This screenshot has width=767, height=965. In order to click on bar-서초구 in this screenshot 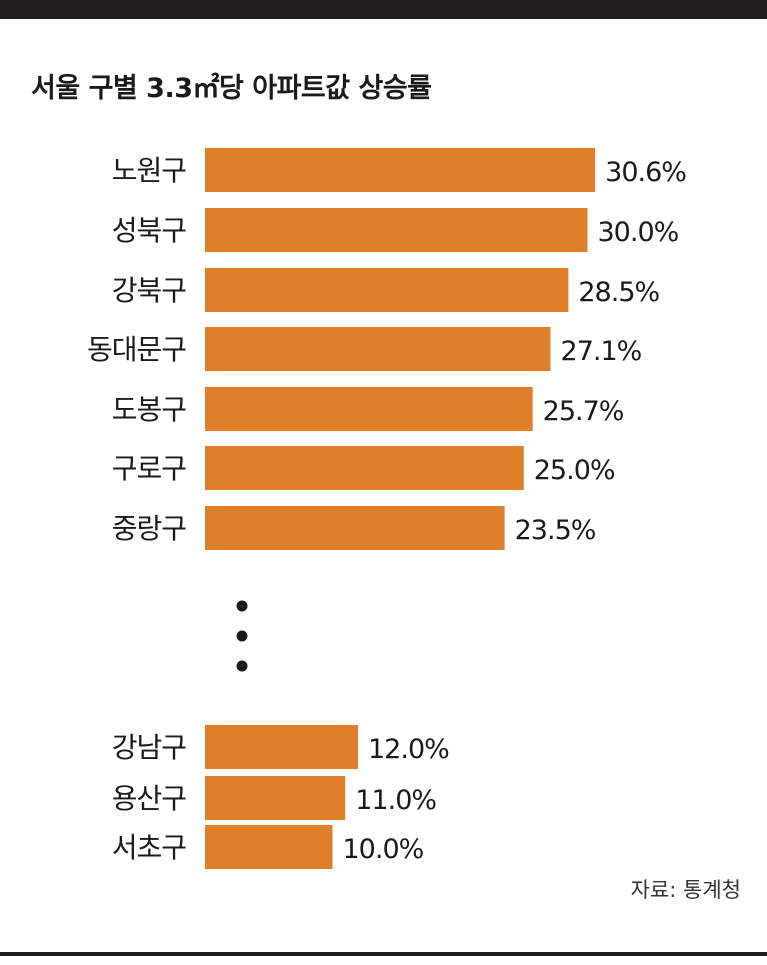, I will do `click(269, 847)`.